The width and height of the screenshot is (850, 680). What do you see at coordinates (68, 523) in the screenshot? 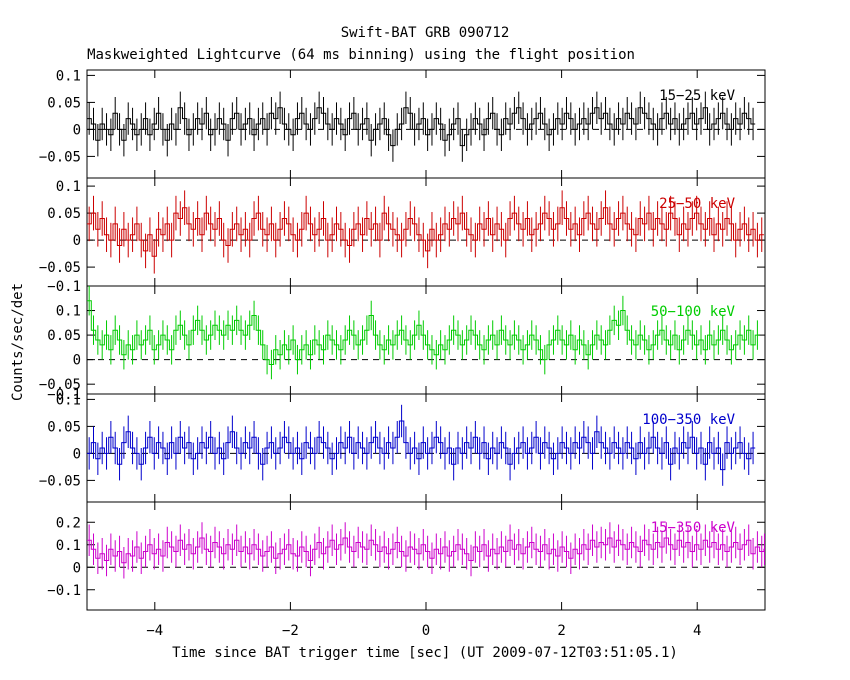
I see `y-tick-label: 0.2` at bounding box center [68, 523].